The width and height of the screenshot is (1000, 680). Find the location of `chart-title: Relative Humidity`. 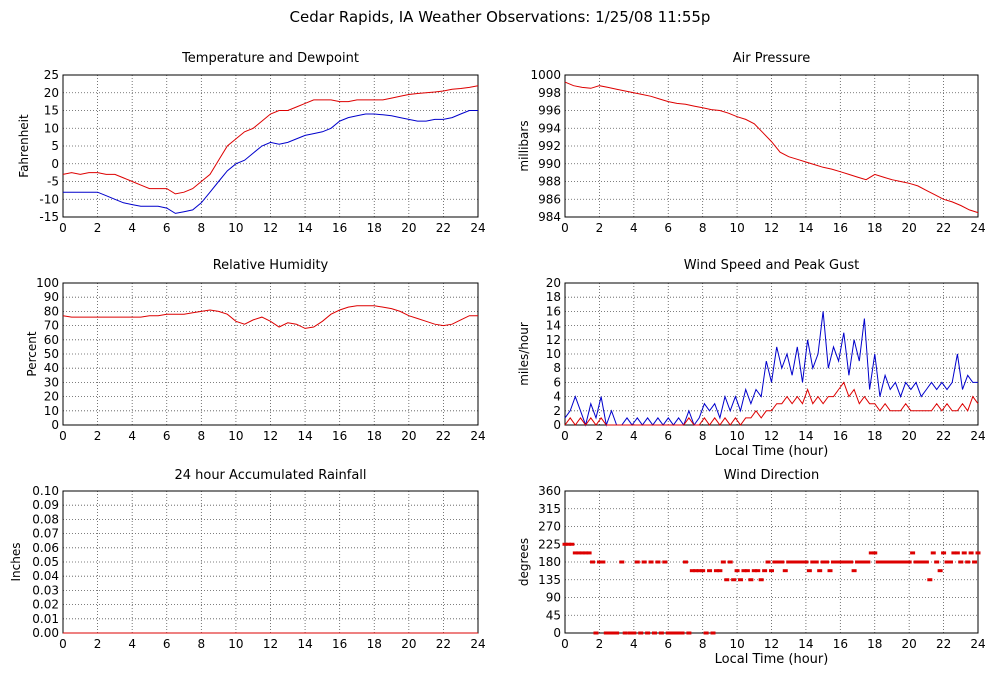

chart-title: Relative Humidity is located at coordinates (271, 265).